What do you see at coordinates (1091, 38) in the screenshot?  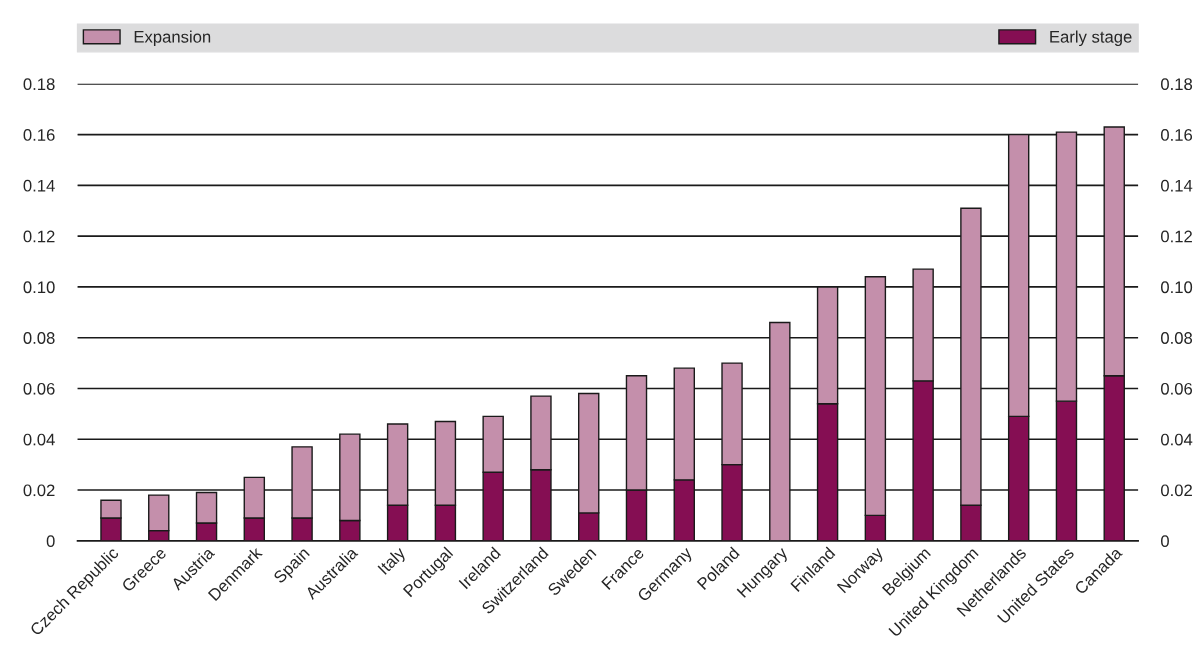 I see `legend-label: Early stage` at bounding box center [1091, 38].